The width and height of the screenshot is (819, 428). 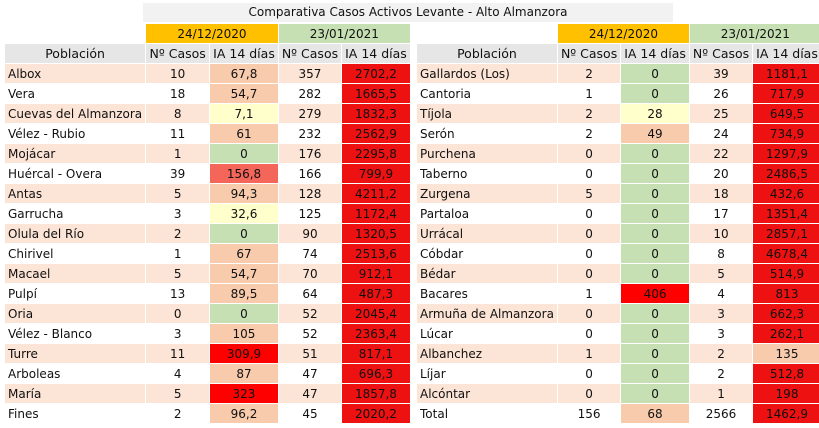 What do you see at coordinates (785, 313) in the screenshot?
I see `rate-cell: 662,3` at bounding box center [785, 313].